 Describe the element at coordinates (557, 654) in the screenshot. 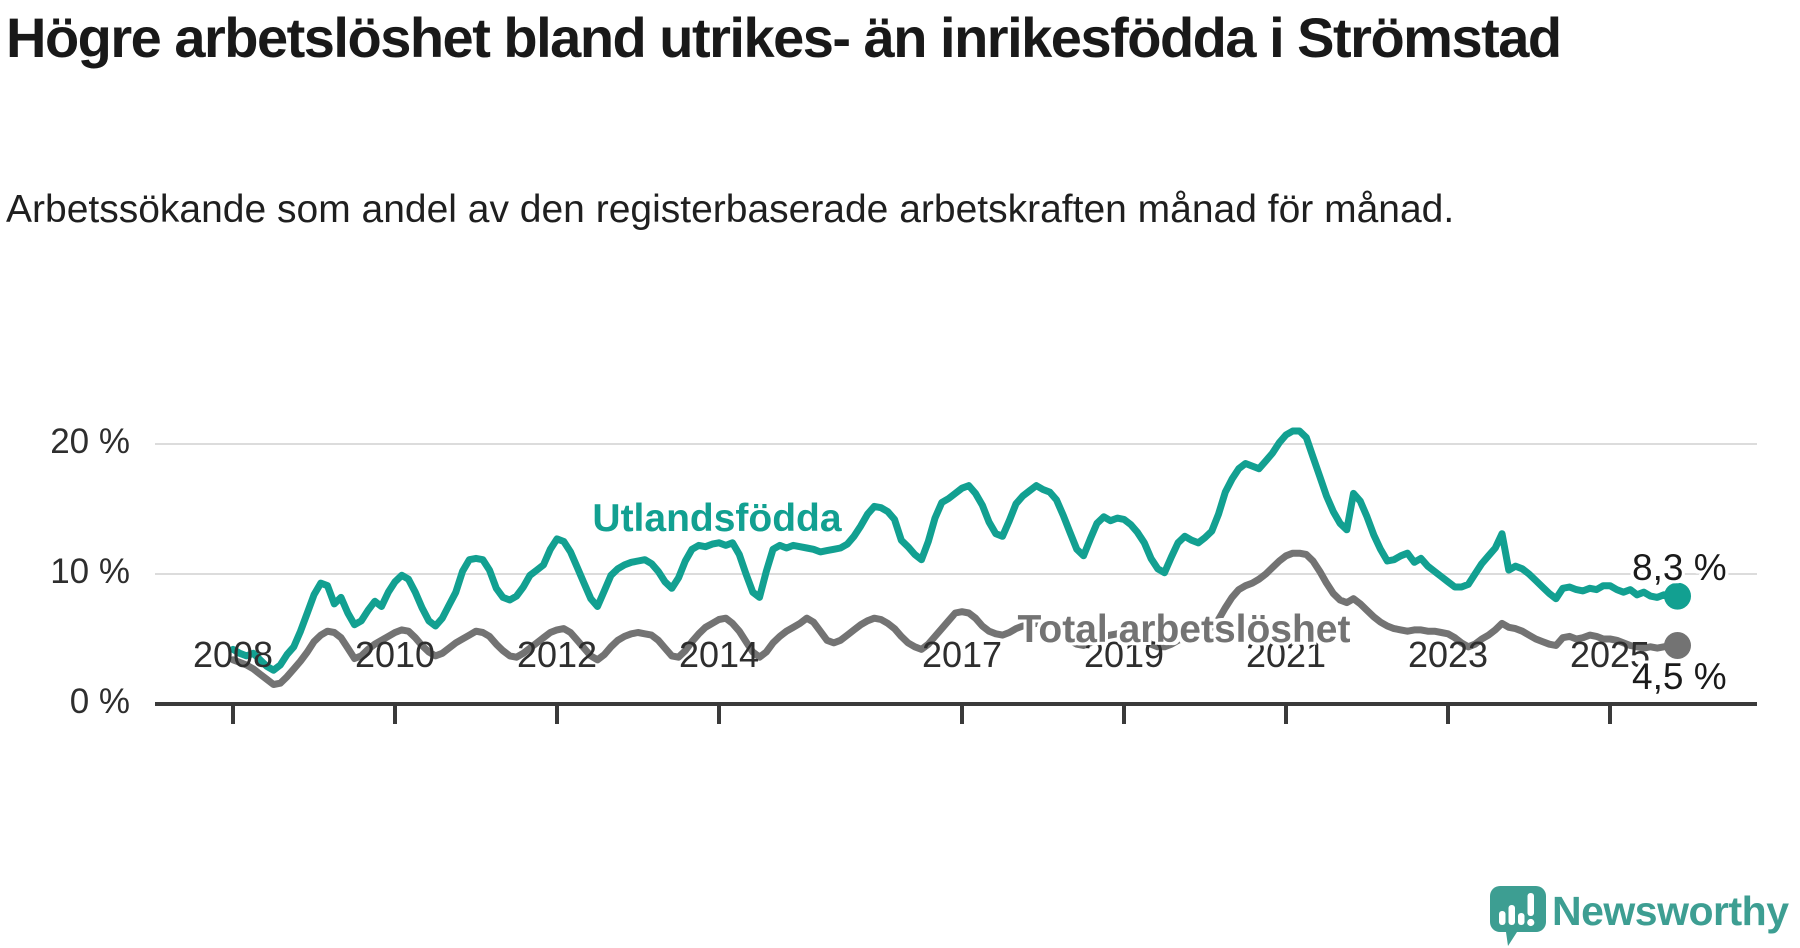

I see `x-tick-label: 2012` at that location.